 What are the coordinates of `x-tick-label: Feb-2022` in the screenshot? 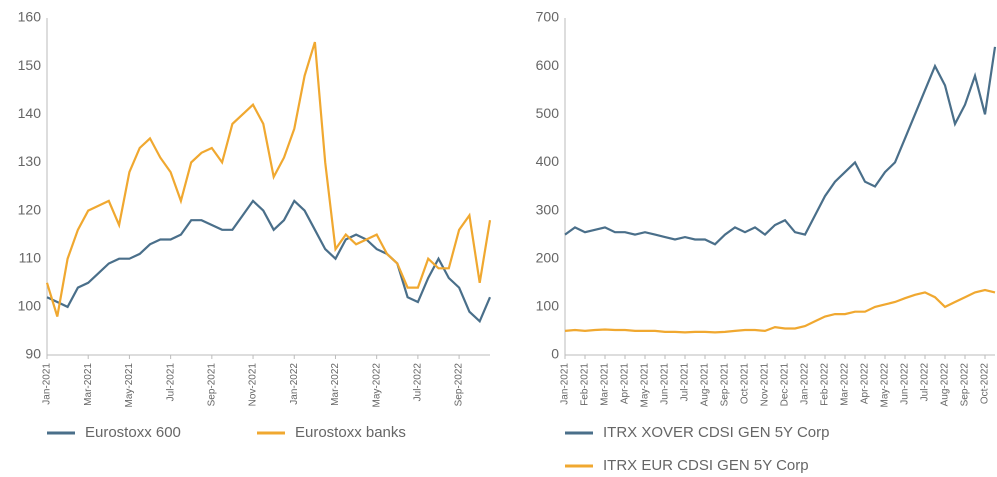 It's located at (825, 384).